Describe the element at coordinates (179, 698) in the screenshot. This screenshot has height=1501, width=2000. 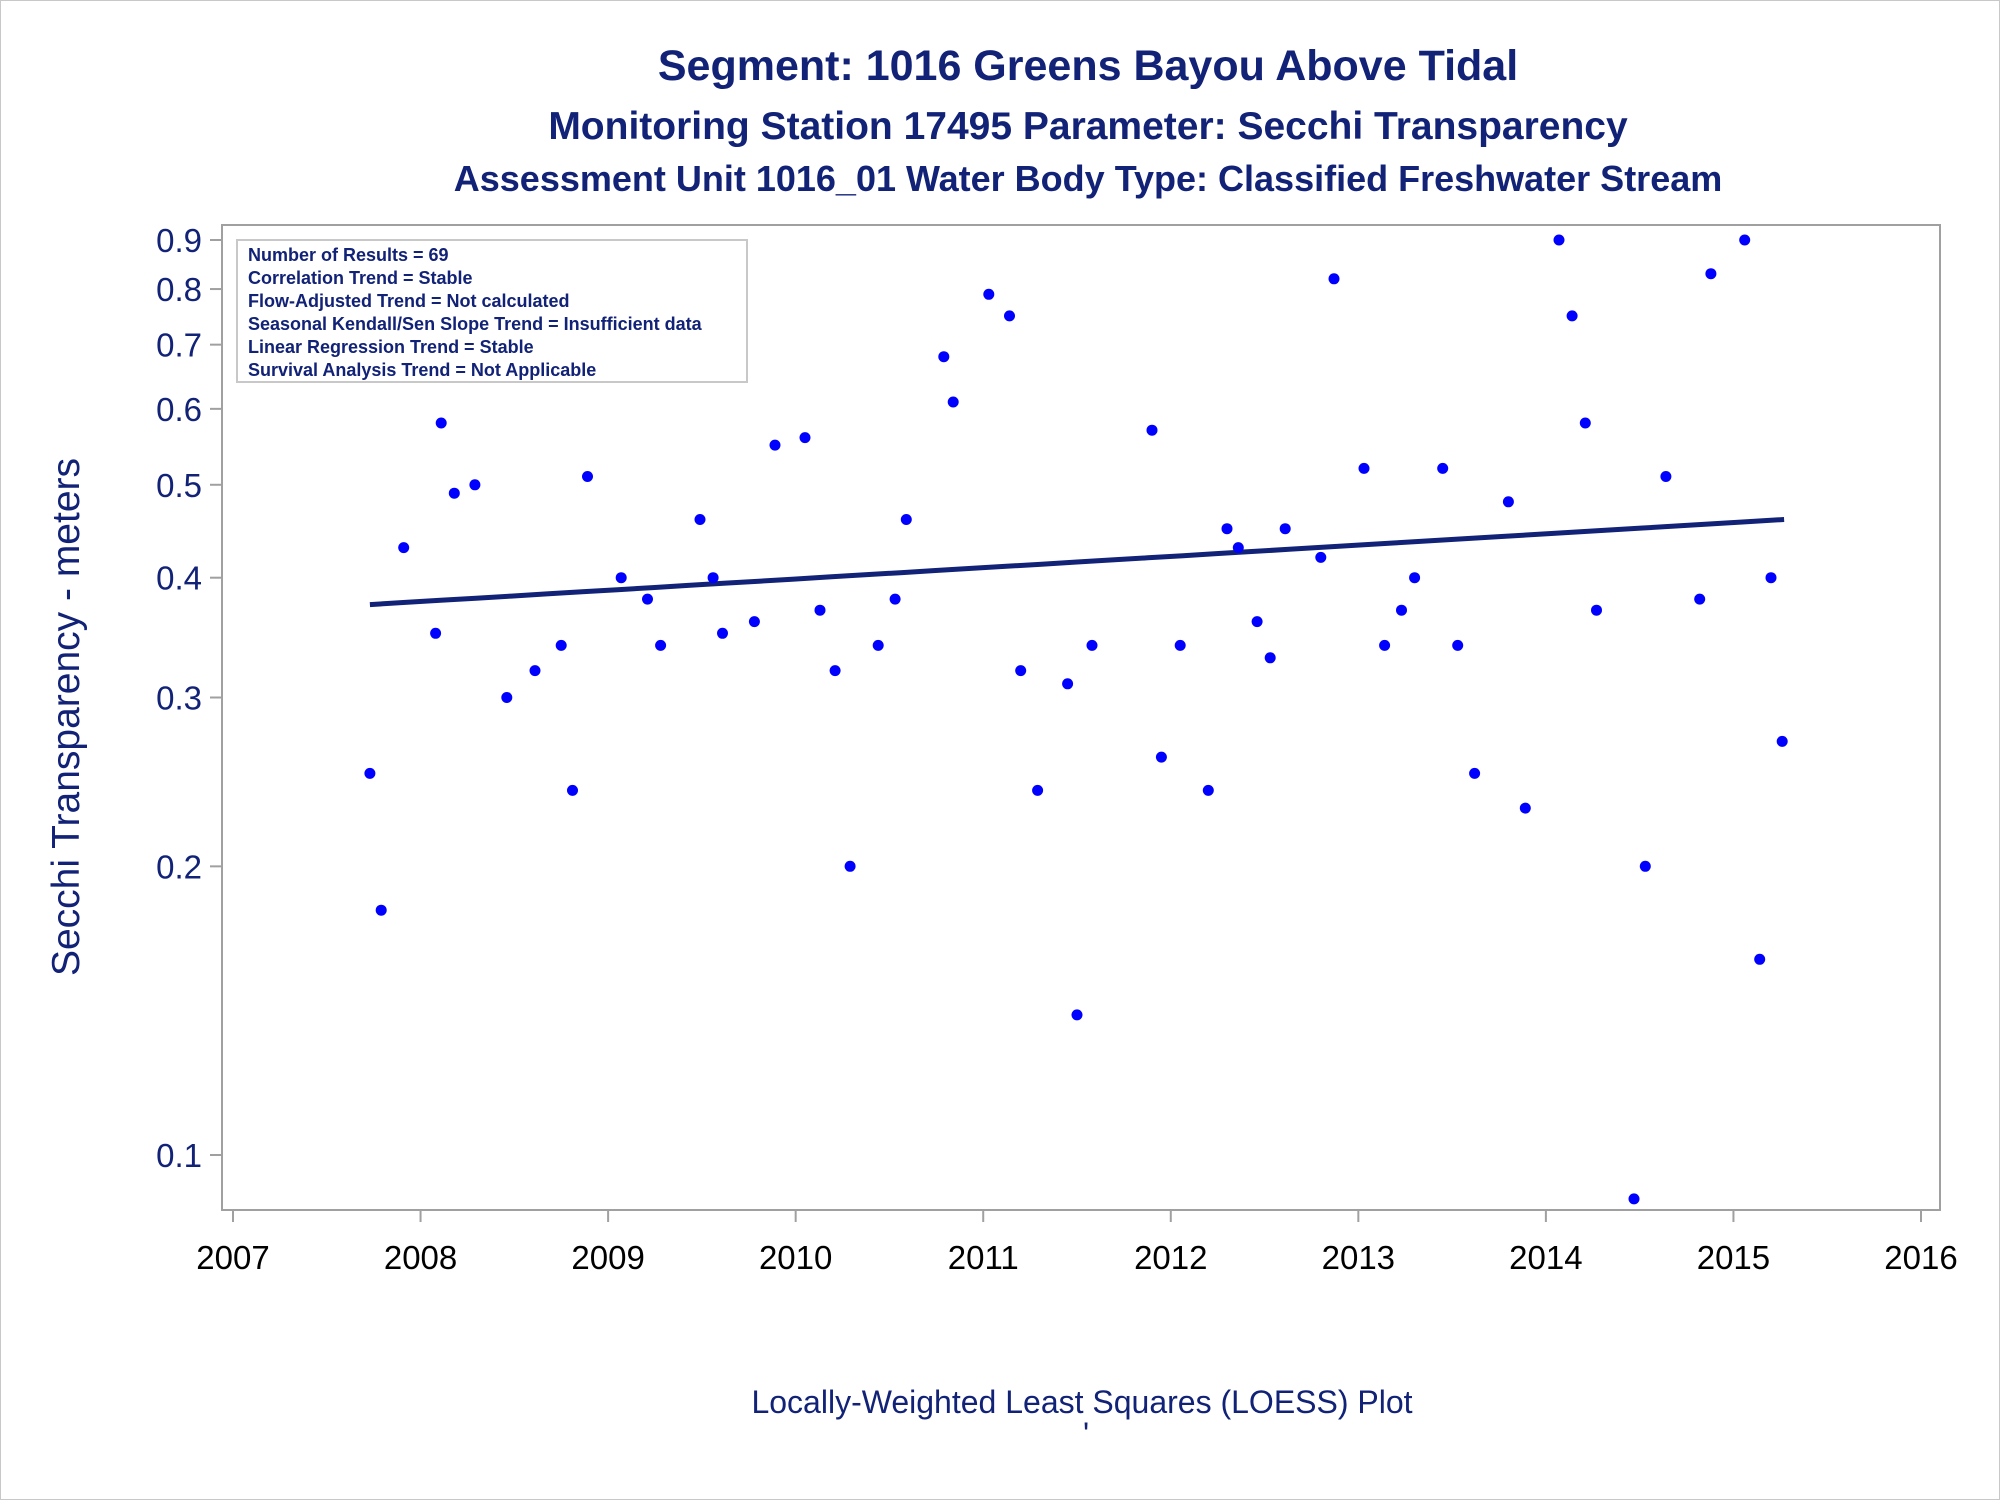
I see `y-tick-label: 0.3` at that location.